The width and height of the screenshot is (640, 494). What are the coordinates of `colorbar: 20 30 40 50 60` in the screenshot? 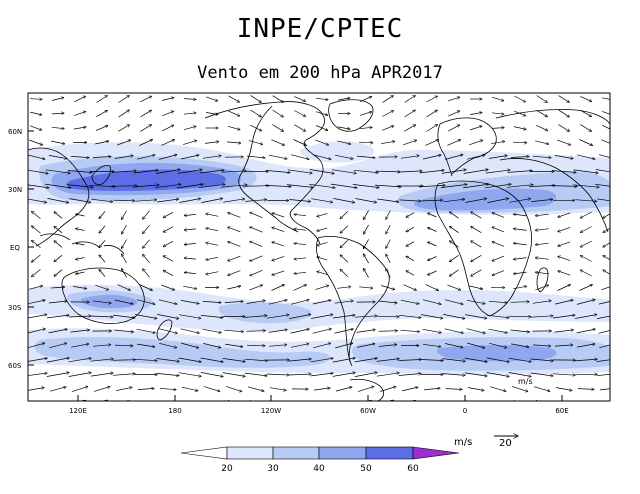 It's located at (320, 460).